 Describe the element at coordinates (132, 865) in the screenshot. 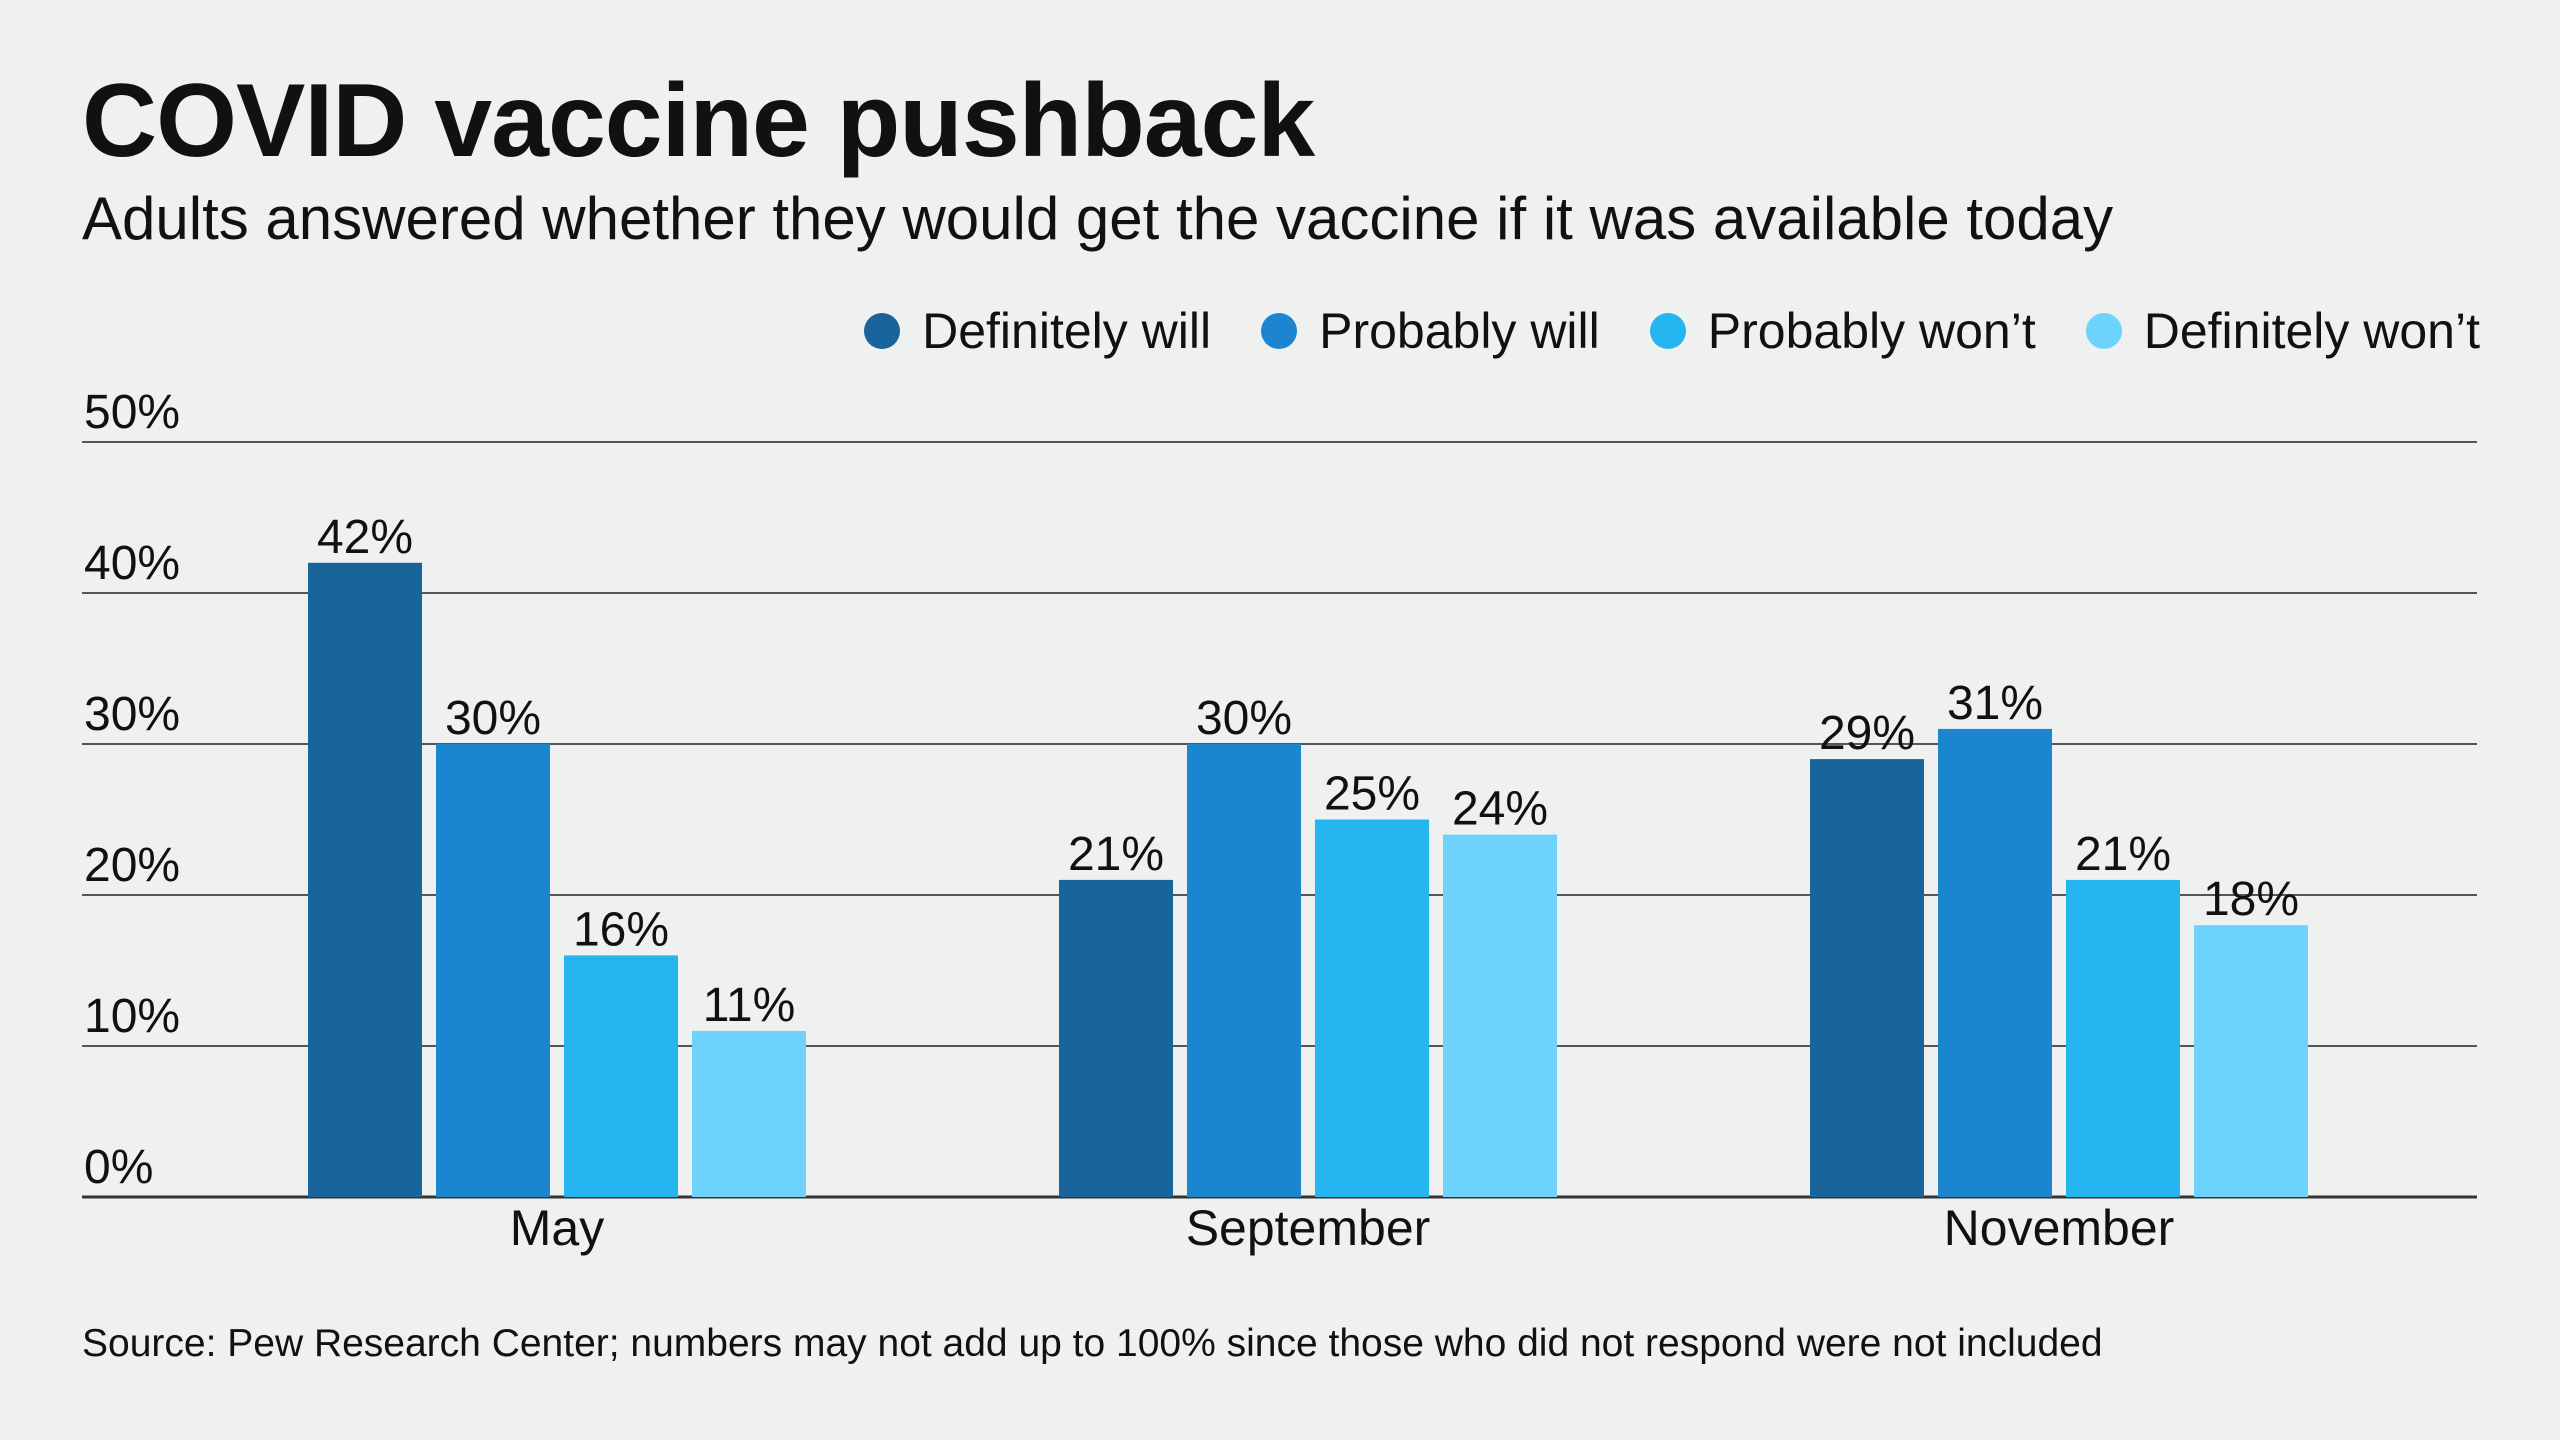

I see `y-tick-label: 20%` at that location.